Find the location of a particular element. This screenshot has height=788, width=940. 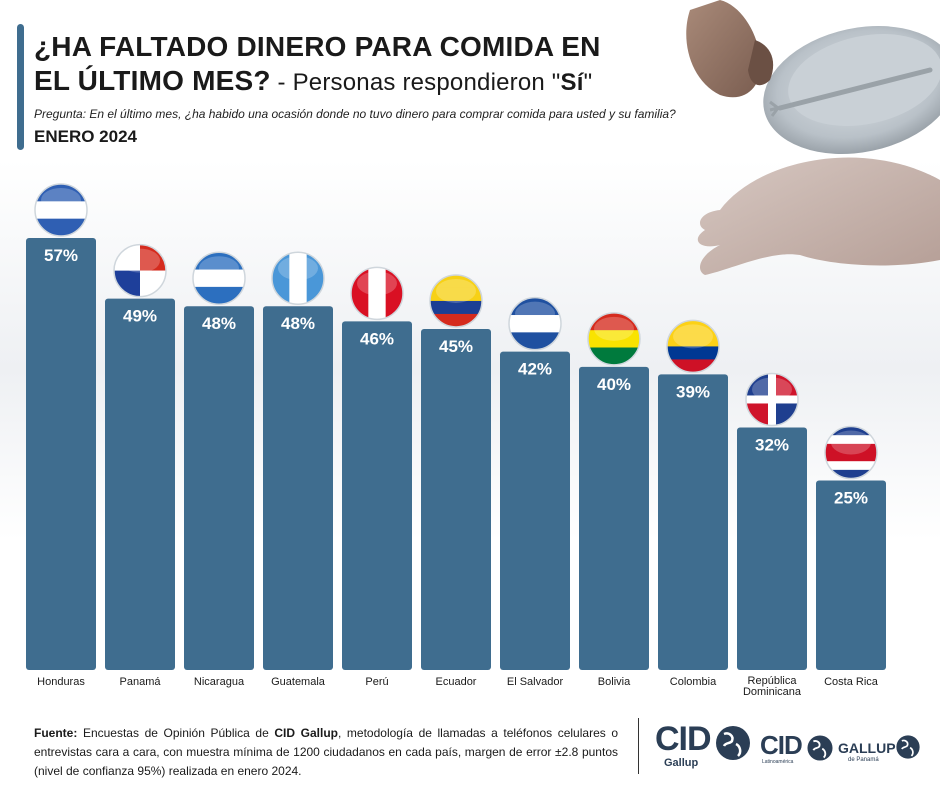

peru-flag-icon is located at coordinates (377, 293).